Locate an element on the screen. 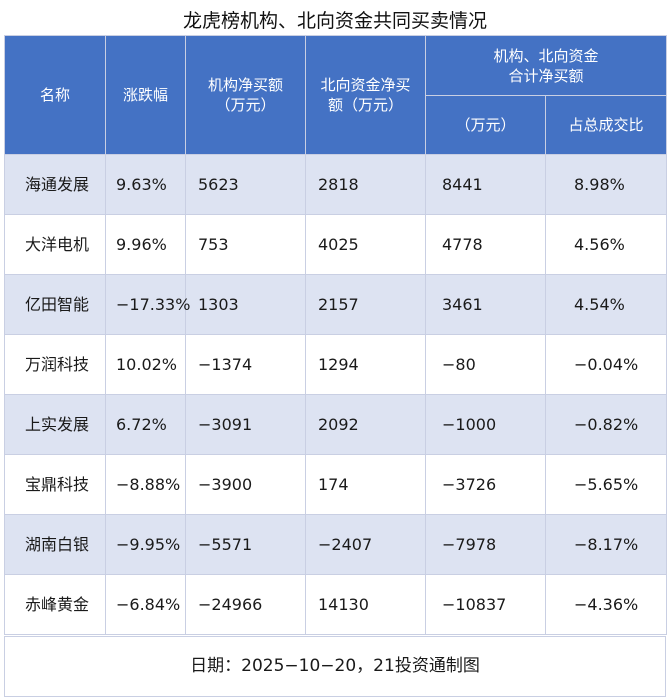 Image resolution: width=670 pixels, height=700 pixels. table-row: 宝鼎科技 −8.88% −3900 174 −3726 −5.65% is located at coordinates (336, 484).